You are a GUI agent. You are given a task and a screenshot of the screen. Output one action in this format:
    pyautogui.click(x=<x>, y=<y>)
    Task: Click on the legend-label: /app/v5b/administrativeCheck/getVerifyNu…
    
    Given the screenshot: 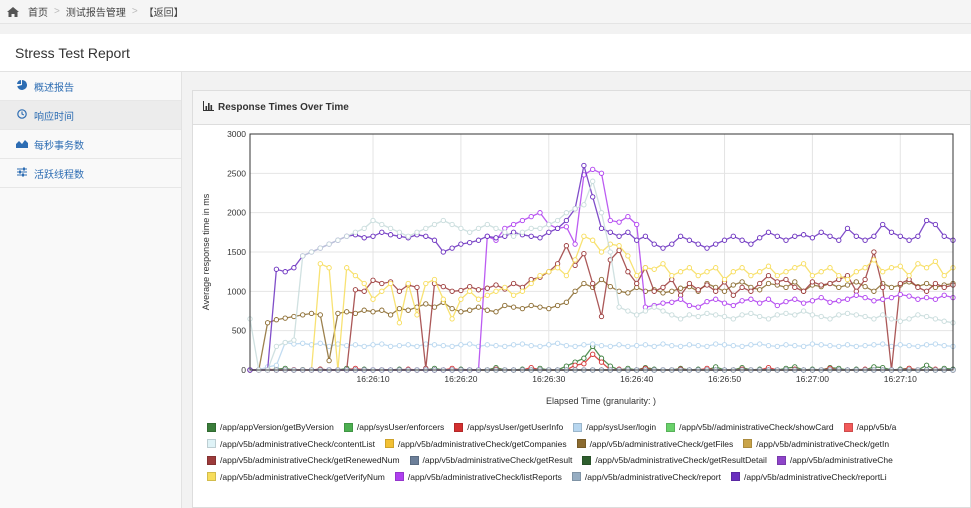 What is the action you would take?
    pyautogui.click(x=302, y=476)
    